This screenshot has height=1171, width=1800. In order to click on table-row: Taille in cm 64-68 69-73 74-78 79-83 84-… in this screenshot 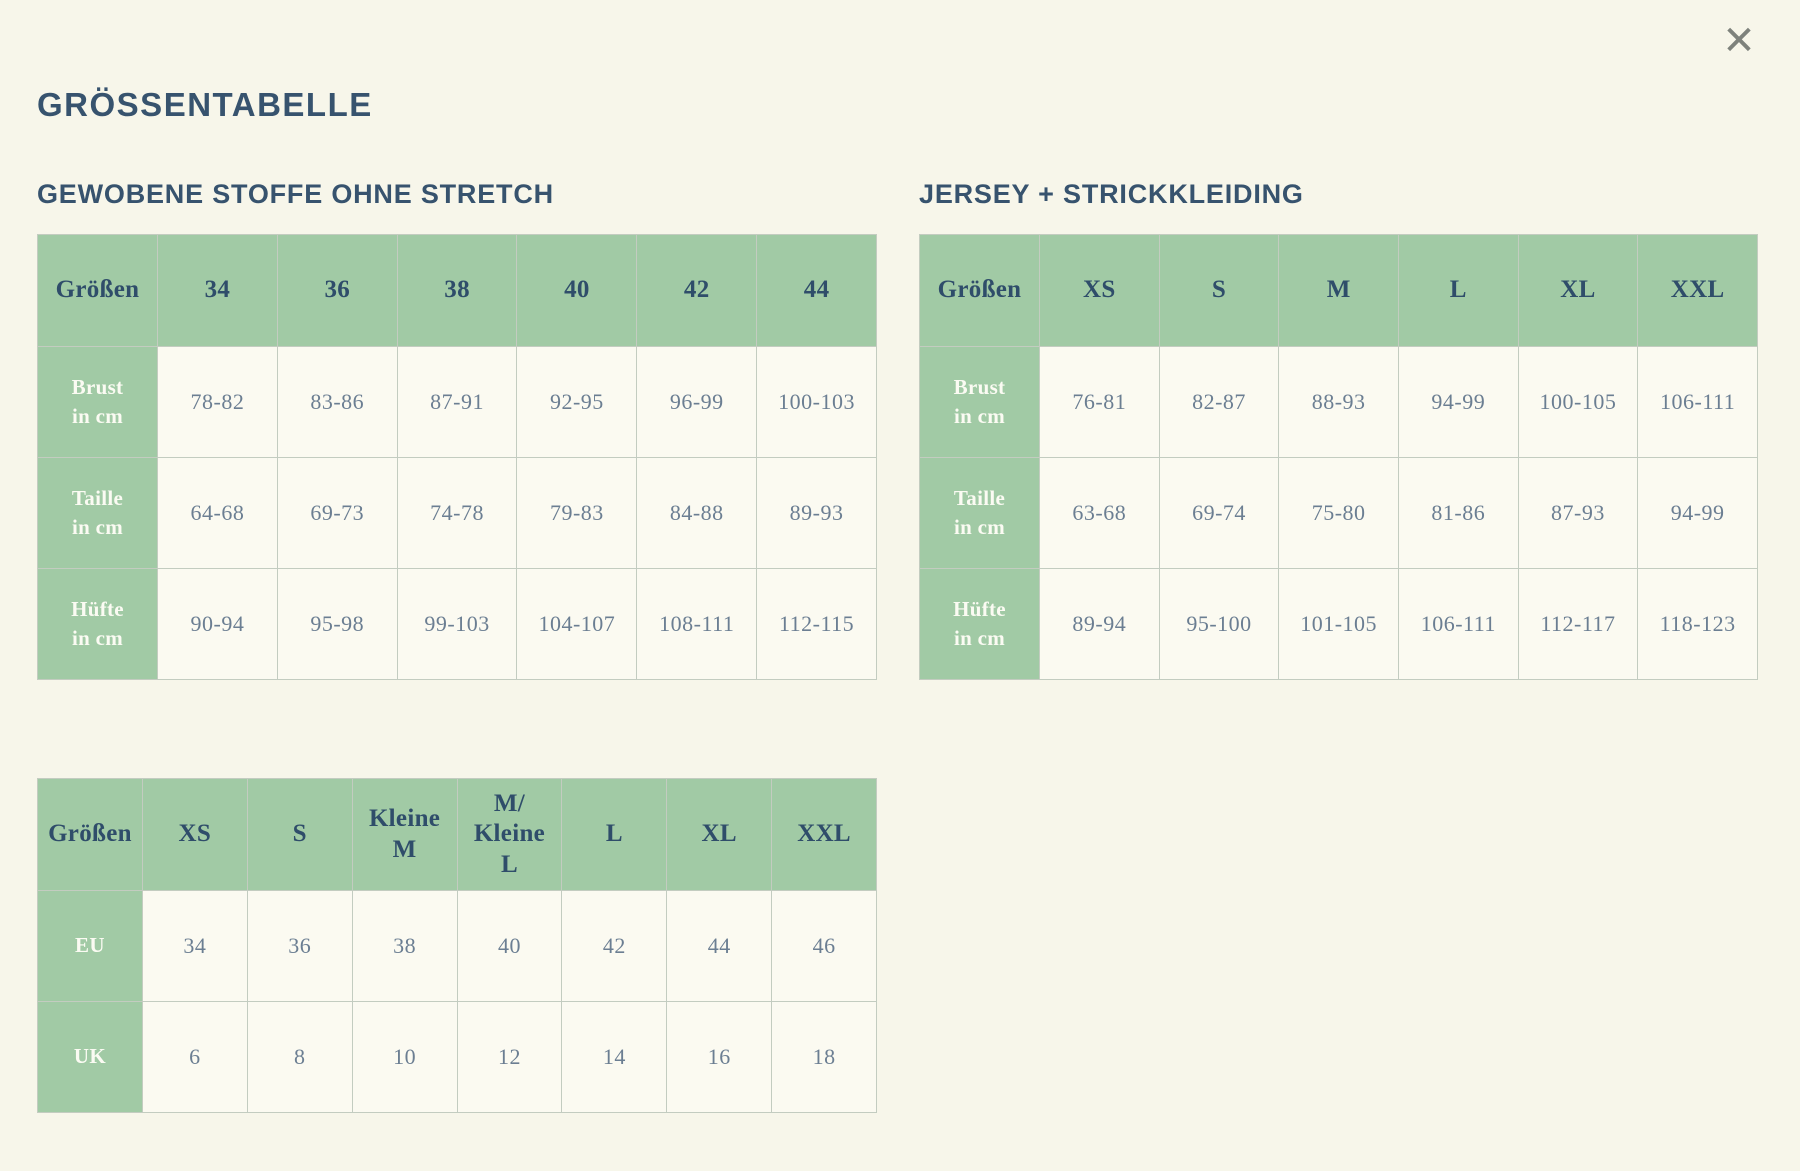, I will do `click(457, 513)`.